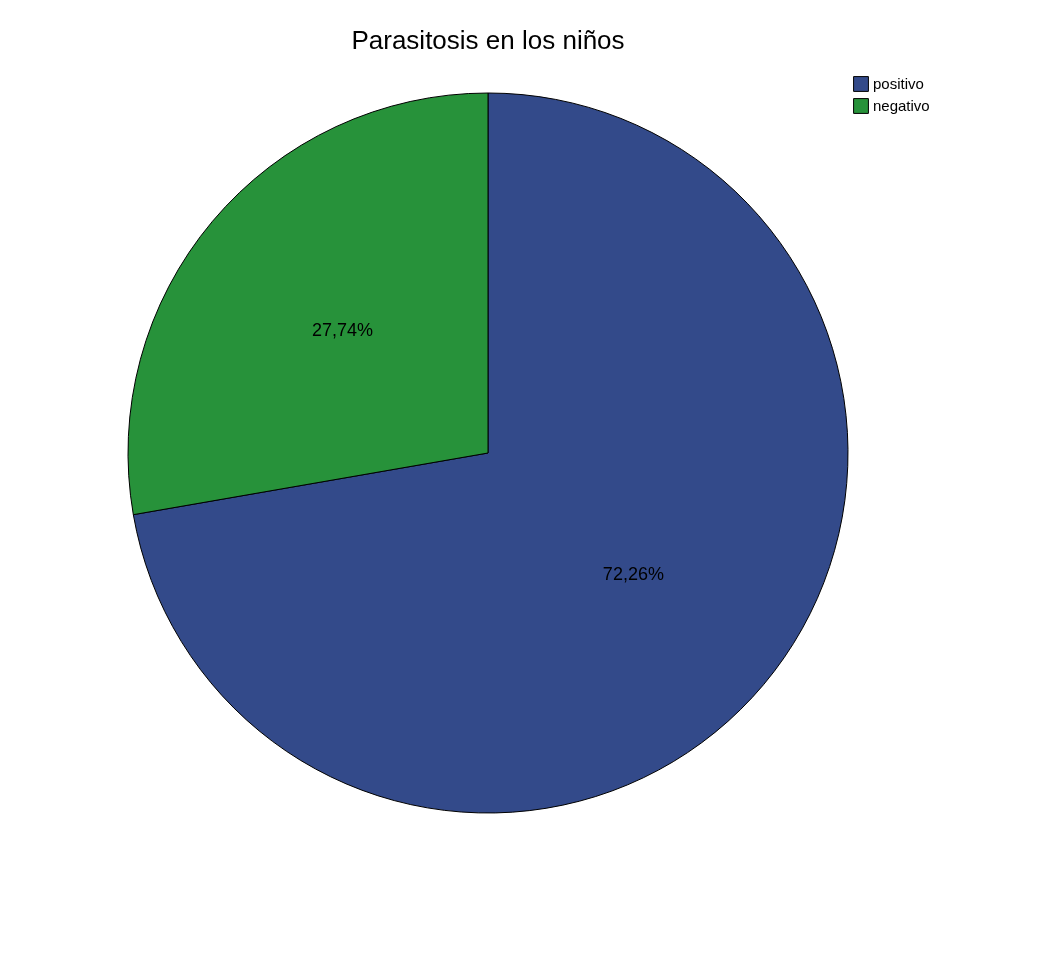 This screenshot has height=960, width=1041. Describe the element at coordinates (633, 574) in the screenshot. I see `data-label: 72,26%` at that location.